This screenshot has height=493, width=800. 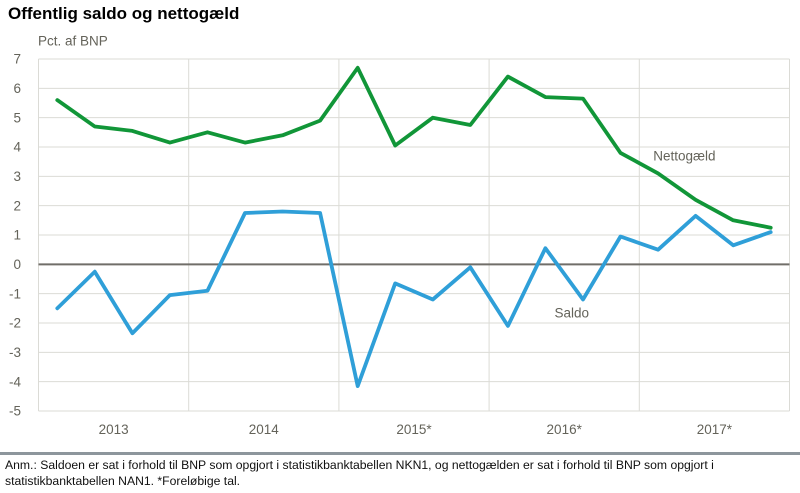 What do you see at coordinates (15, 293) in the screenshot?
I see `y-axis-tick-label: -1` at bounding box center [15, 293].